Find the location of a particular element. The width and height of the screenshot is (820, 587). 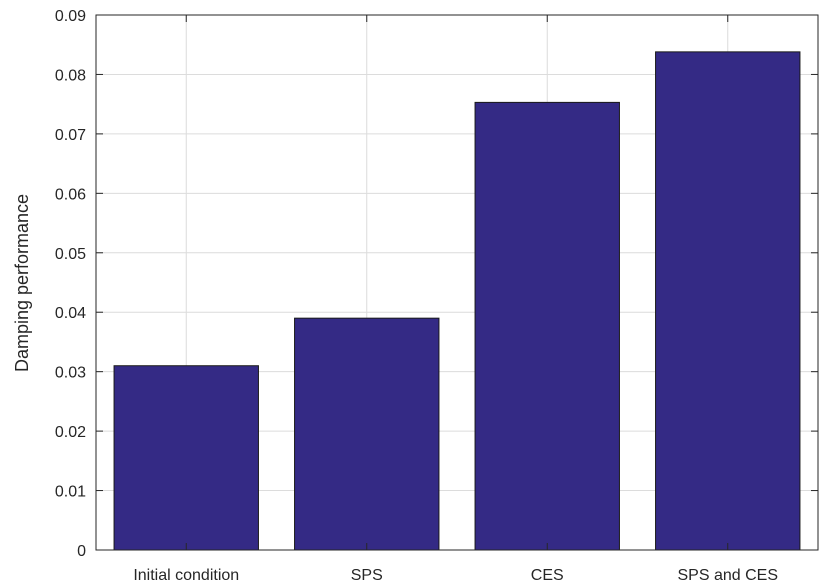

bar-initial-condition is located at coordinates (186, 458).